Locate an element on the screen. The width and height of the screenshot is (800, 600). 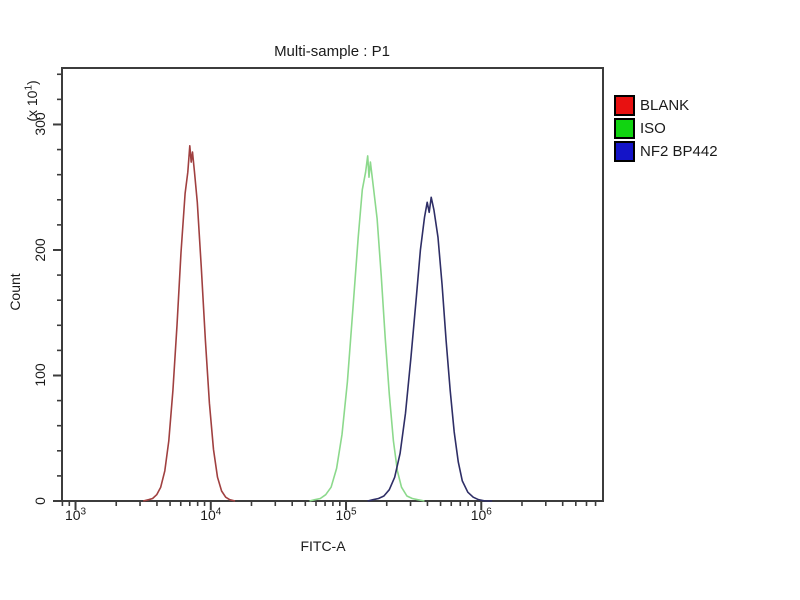
chart-title: Multi-sample : P1 is located at coordinates (332, 51).